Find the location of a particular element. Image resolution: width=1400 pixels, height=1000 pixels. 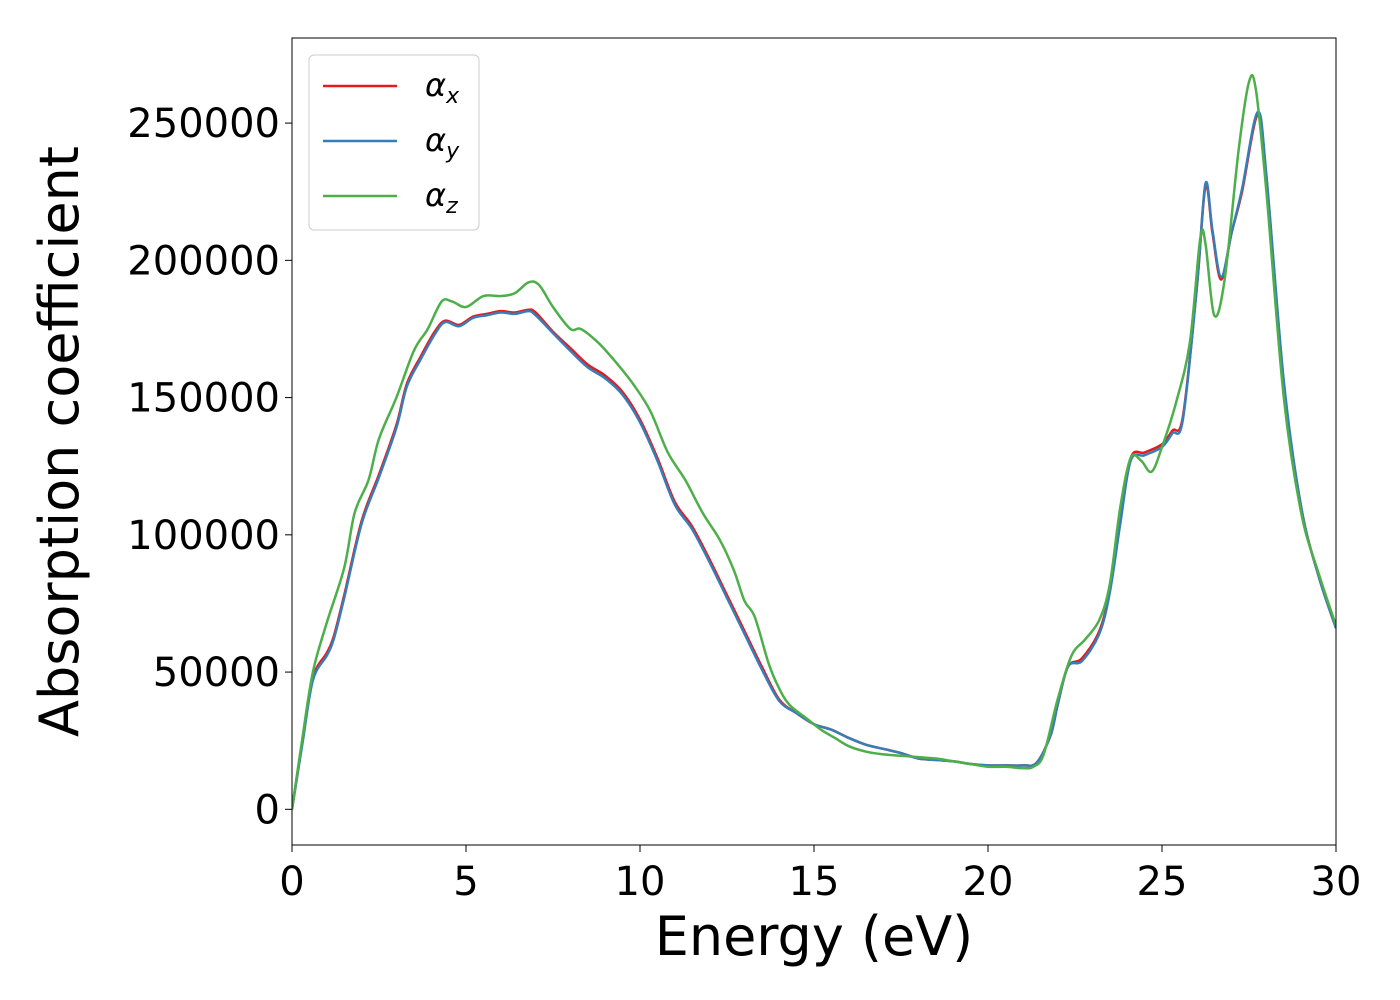

y-tick-label: 50000 is located at coordinates (216, 673).